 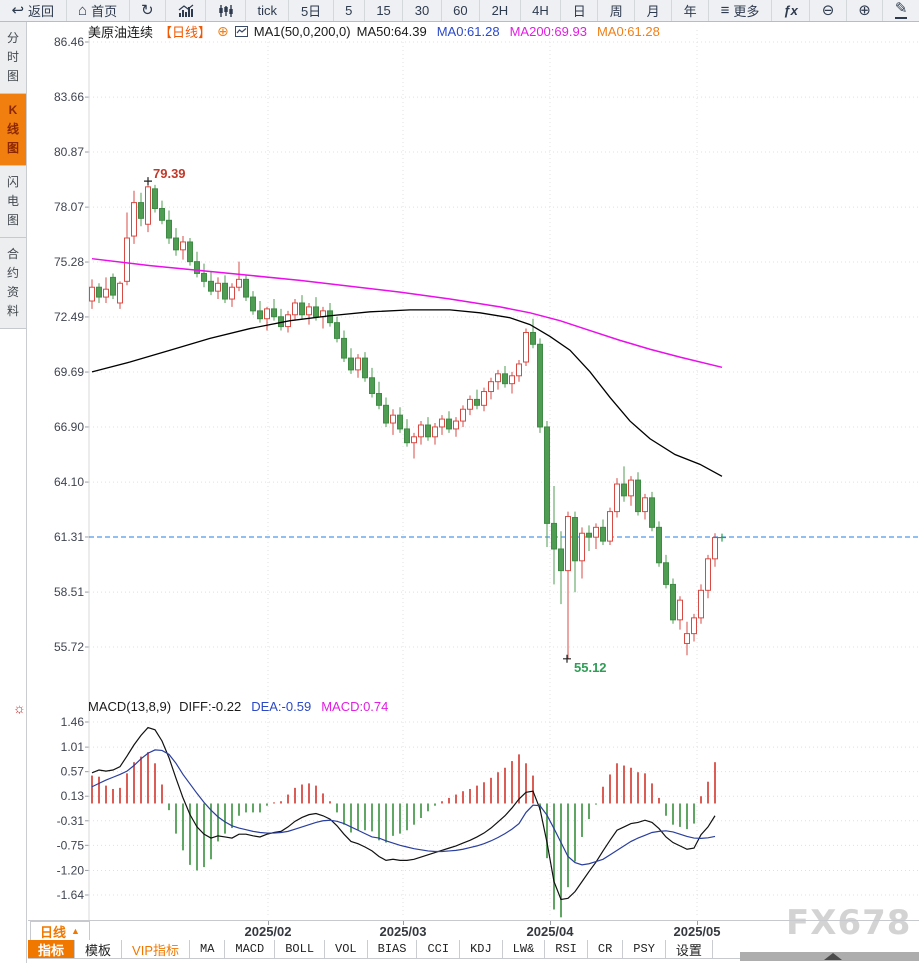 What do you see at coordinates (281, 706) in the screenshot?
I see `macd-value-1: DEA:-0.59` at bounding box center [281, 706].